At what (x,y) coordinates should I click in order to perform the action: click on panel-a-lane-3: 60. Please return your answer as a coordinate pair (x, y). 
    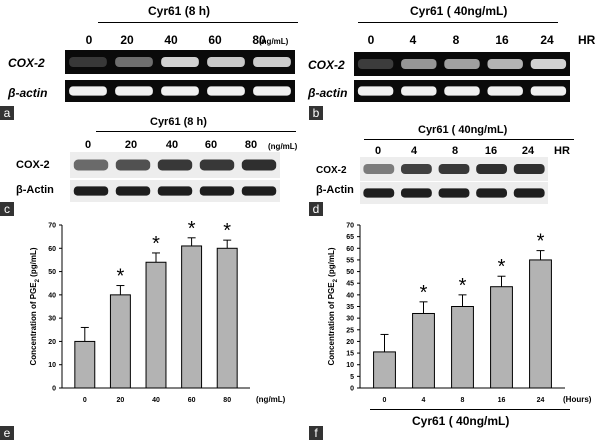
    Looking at the image, I should click on (215, 40).